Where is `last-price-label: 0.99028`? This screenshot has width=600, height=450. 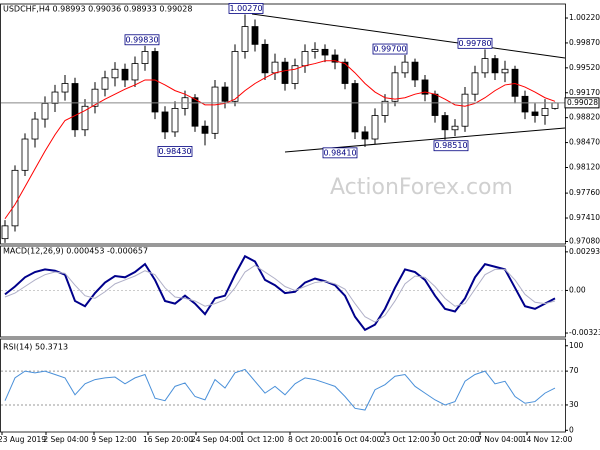 last-price-label: 0.99028 is located at coordinates (582, 102).